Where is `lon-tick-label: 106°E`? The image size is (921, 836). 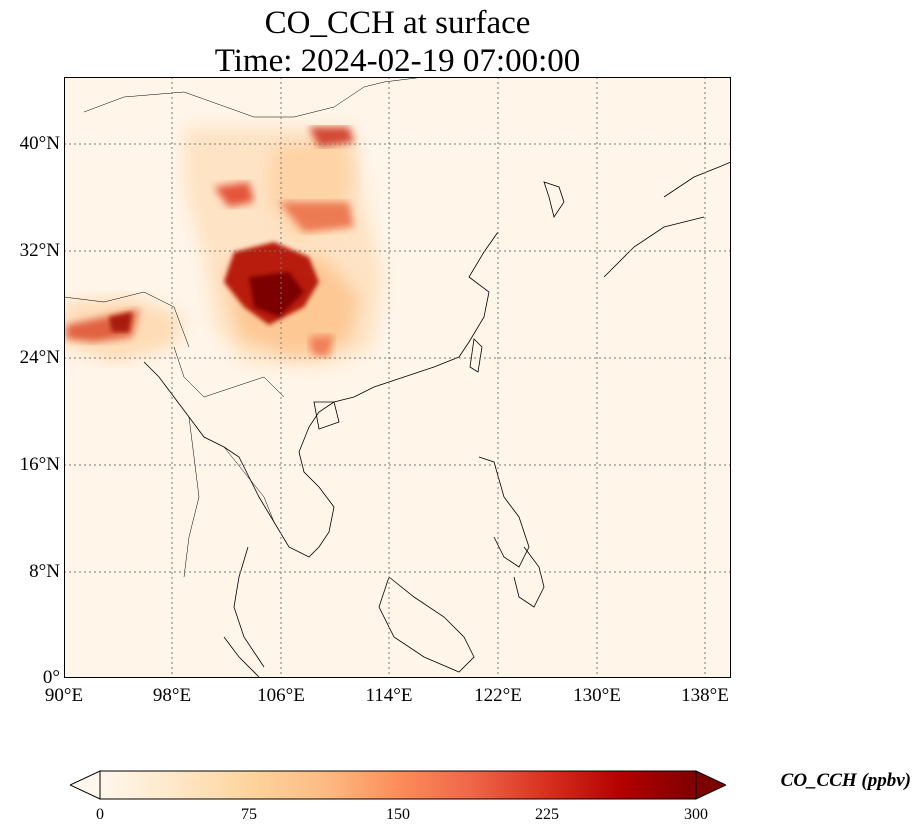
lon-tick-label: 106°E is located at coordinates (281, 695).